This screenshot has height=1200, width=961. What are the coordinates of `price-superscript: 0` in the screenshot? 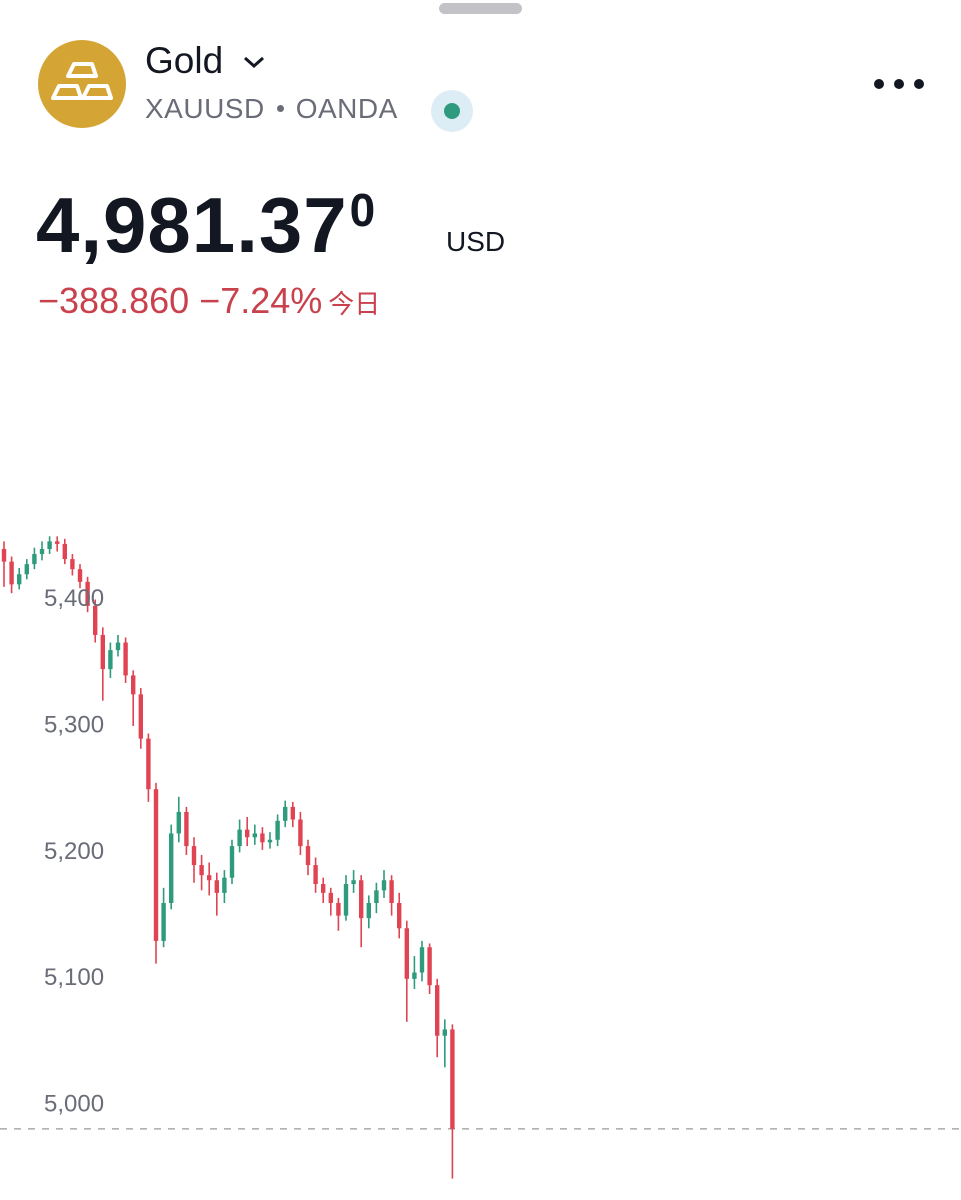 It's located at (363, 210).